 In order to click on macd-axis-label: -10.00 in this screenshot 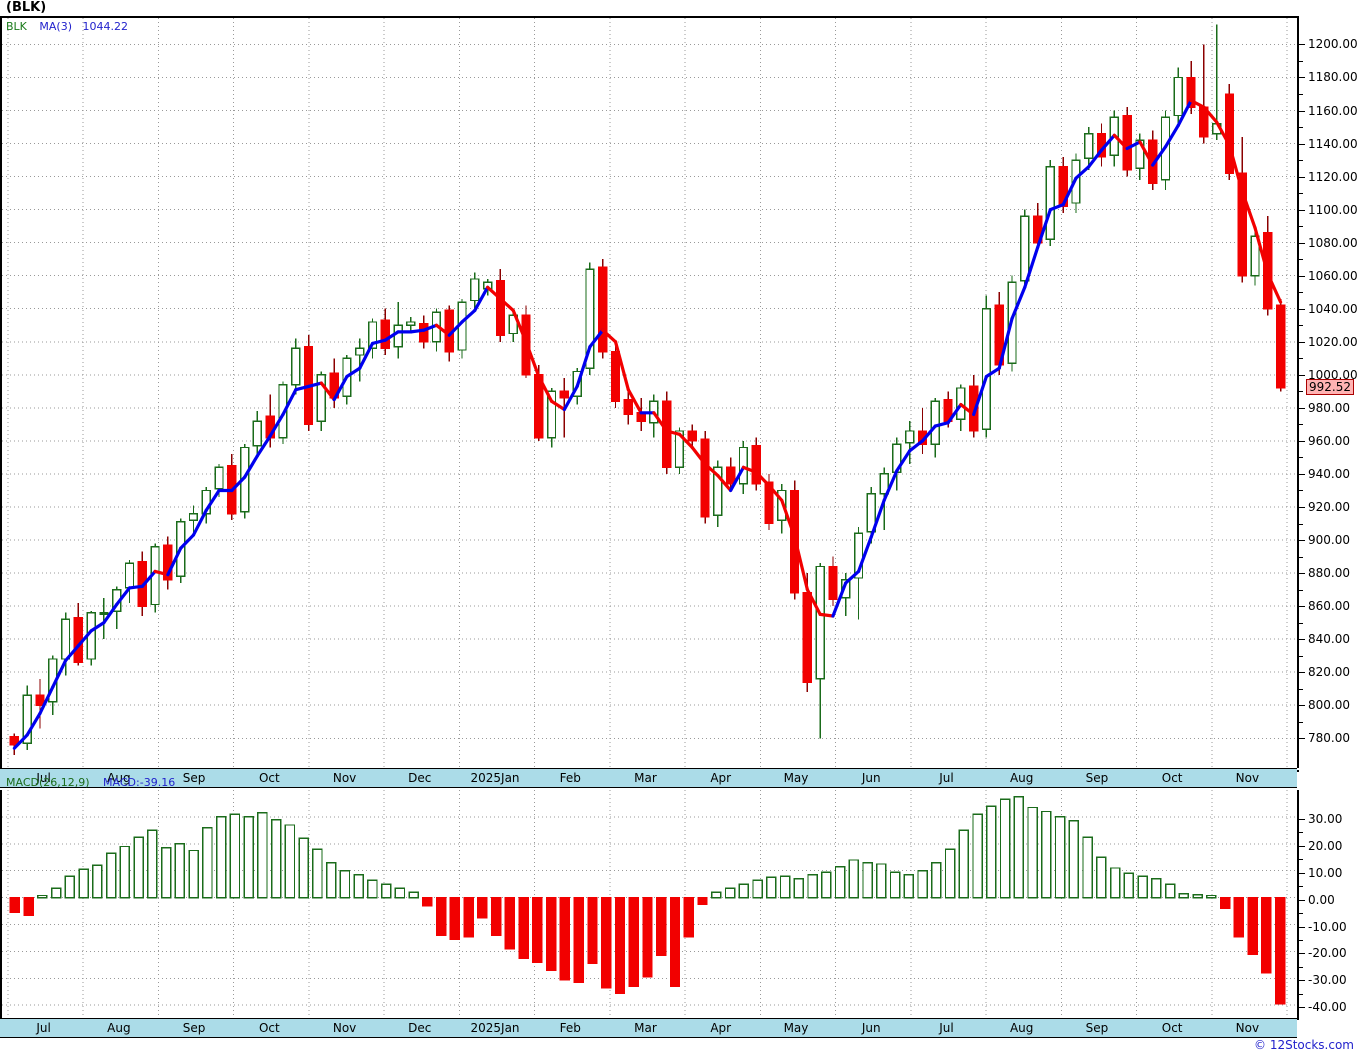, I will do `click(1327, 926)`.